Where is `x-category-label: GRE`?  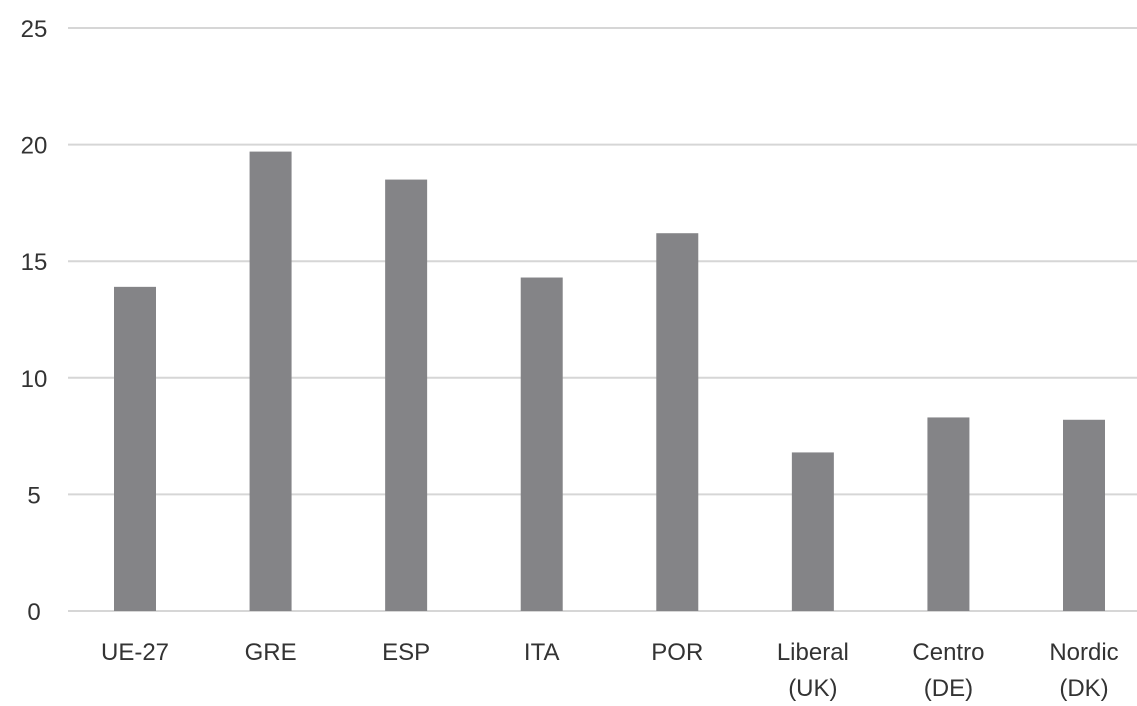
x-category-label: GRE is located at coordinates (271, 652).